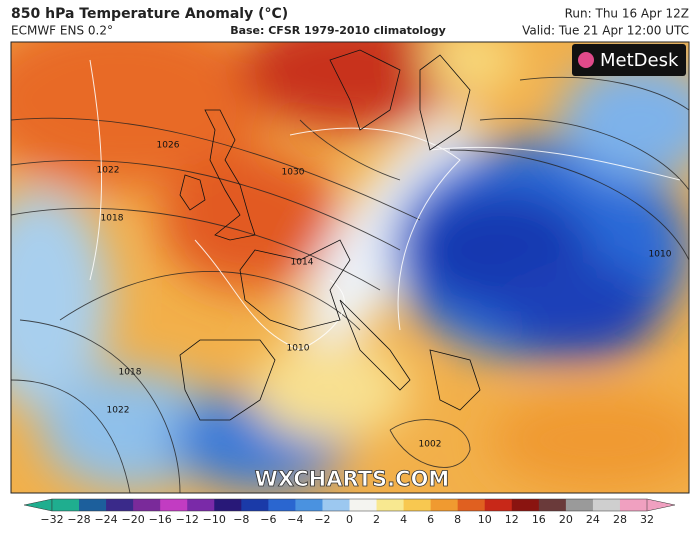 The height and width of the screenshot is (540, 700). Describe the element at coordinates (105, 519) in the screenshot. I see `colorbar-label: −24` at that location.